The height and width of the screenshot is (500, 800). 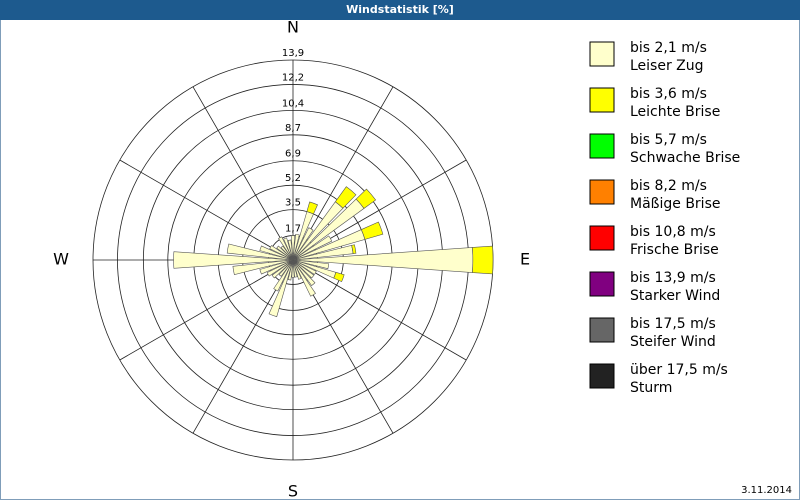 What do you see at coordinates (293, 203) in the screenshot?
I see `r-tick-label: 3,5` at bounding box center [293, 203].